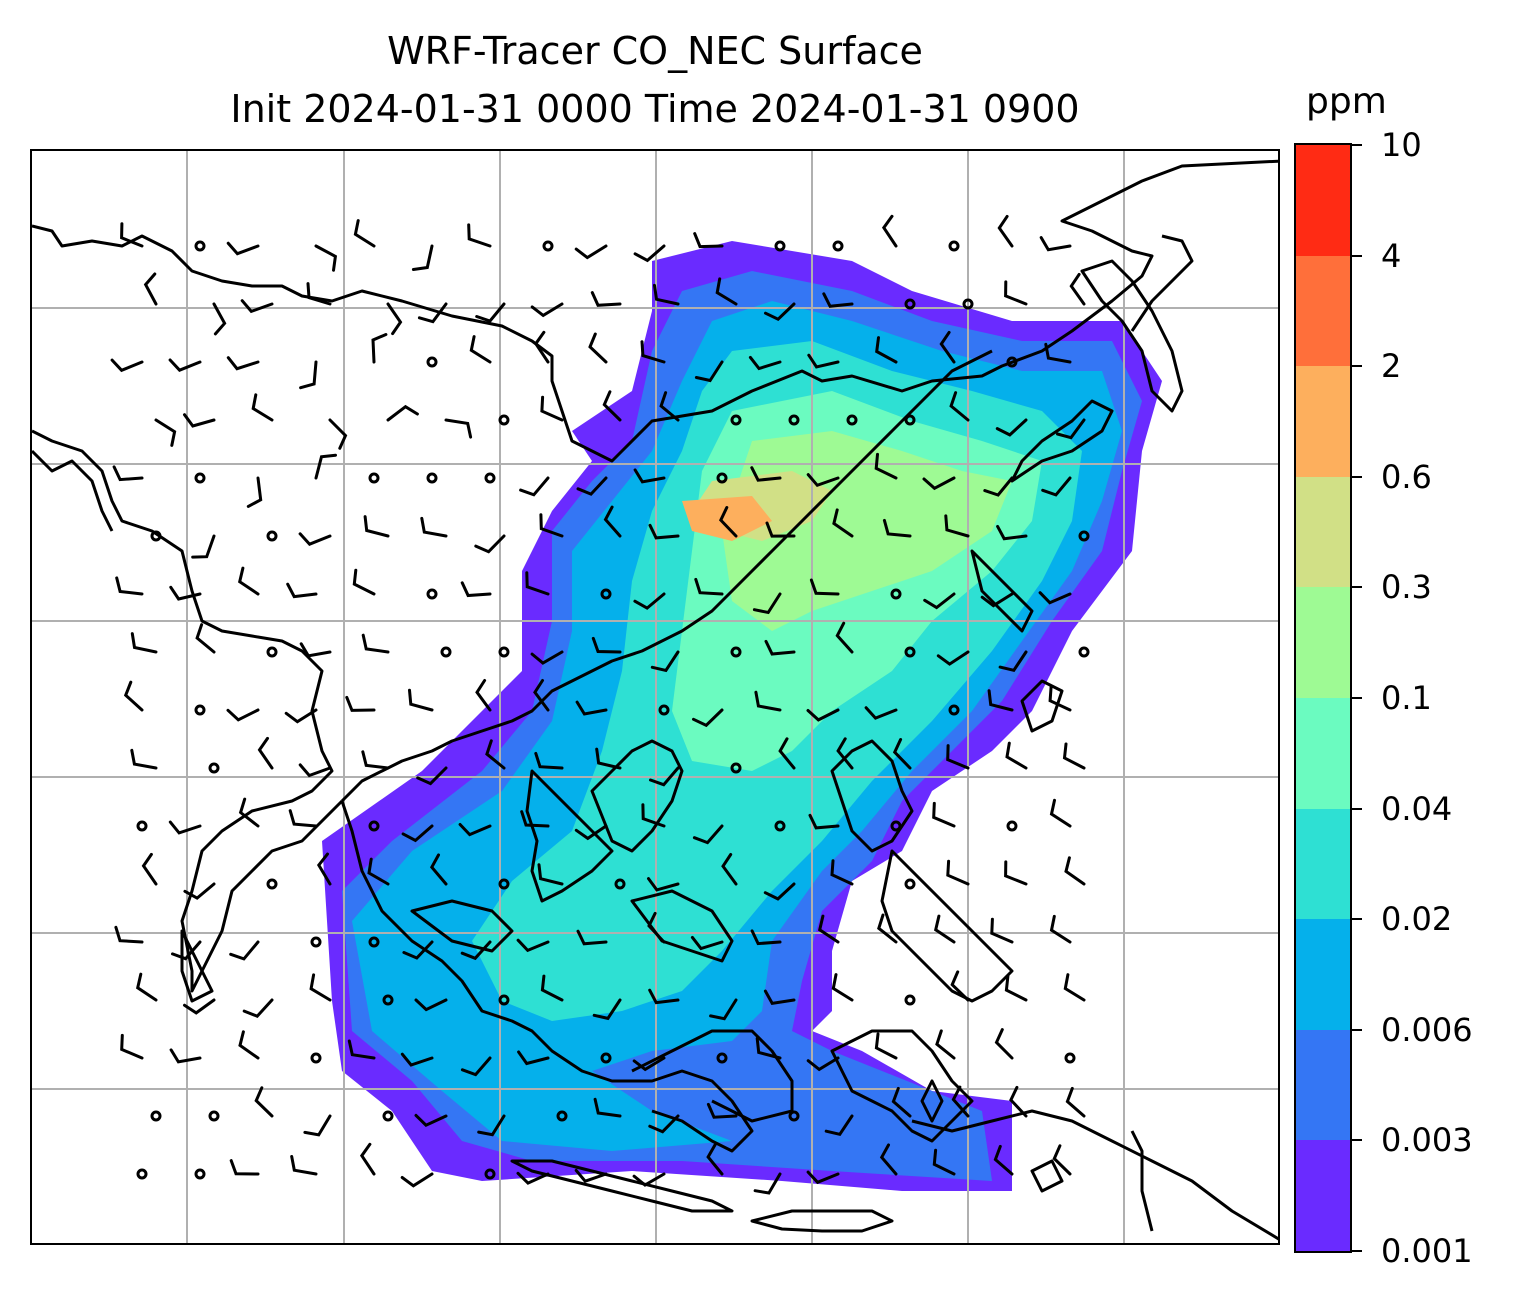  I want to click on colorbar-tick-label: 0.003, so click(1427, 1140).